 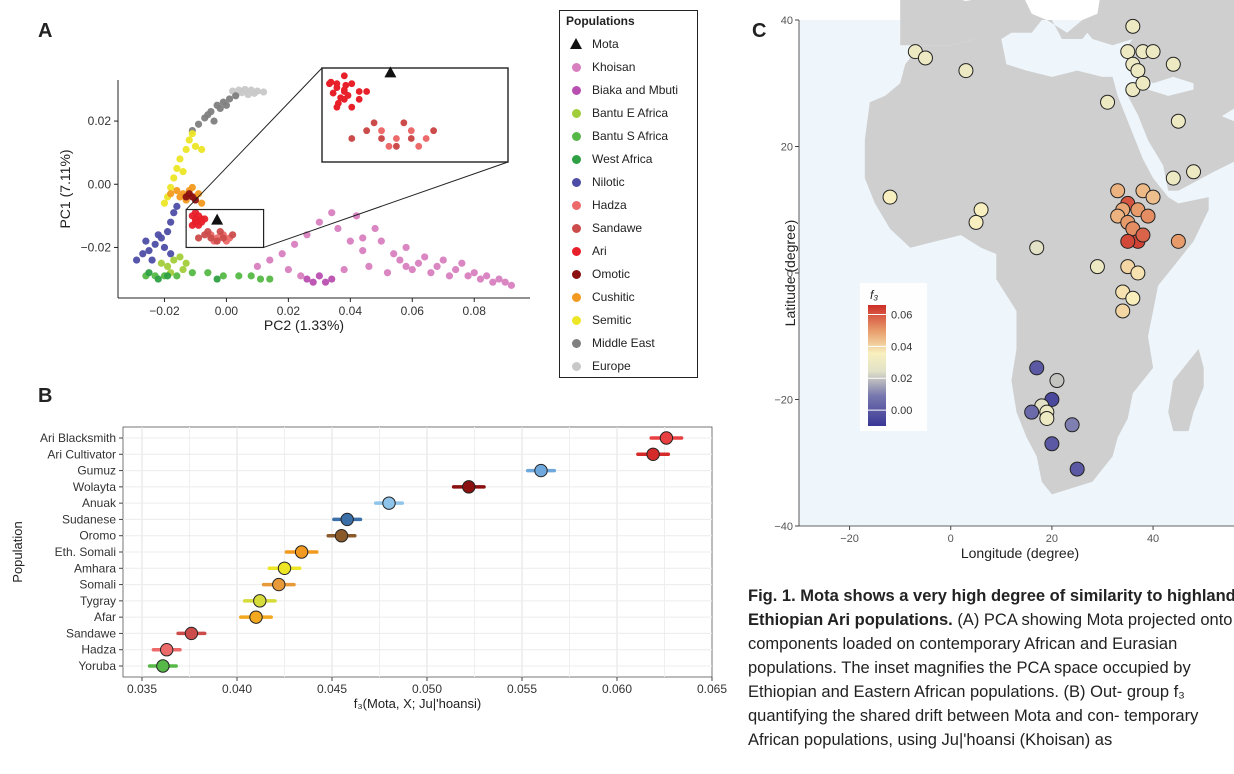 I want to click on colorbar-tick-label: 0.02, so click(x=901, y=379).